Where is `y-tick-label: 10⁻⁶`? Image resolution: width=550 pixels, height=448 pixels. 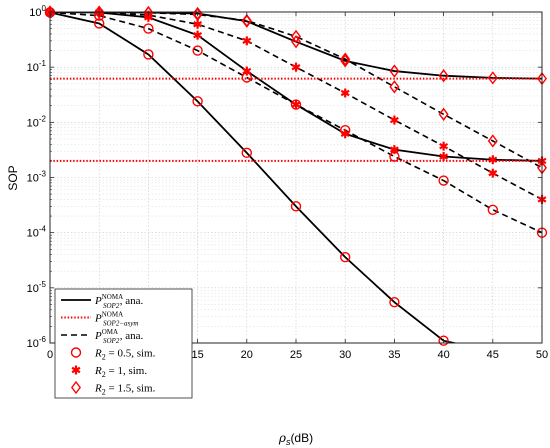
y-tick-label: 10⁻⁶ is located at coordinates (37, 342).